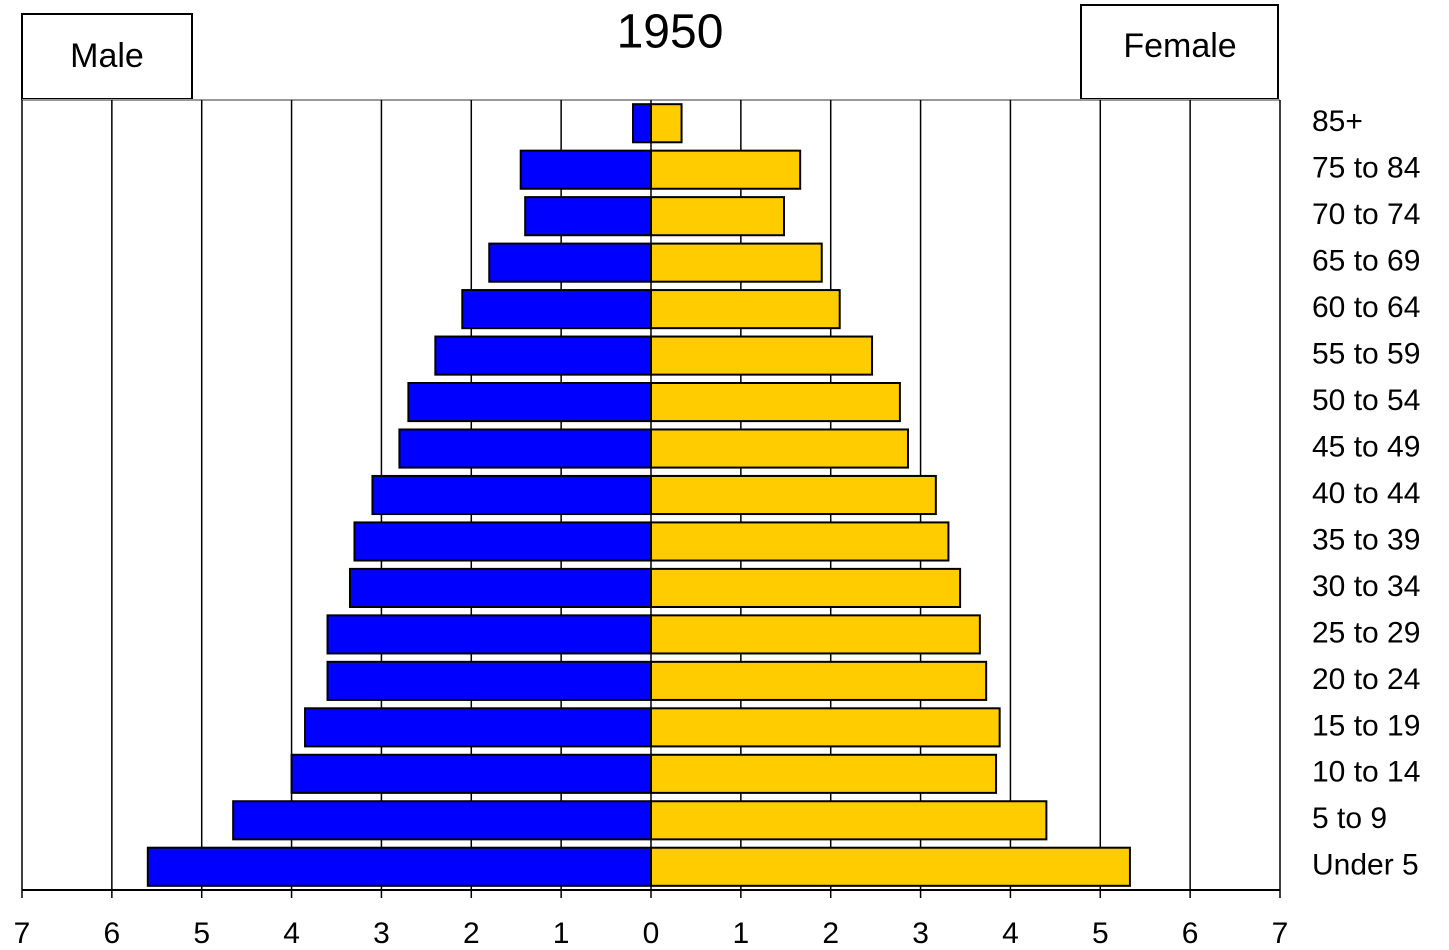  Describe the element at coordinates (1366, 261) in the screenshot. I see `y-tick-label: 65 to 69` at that location.